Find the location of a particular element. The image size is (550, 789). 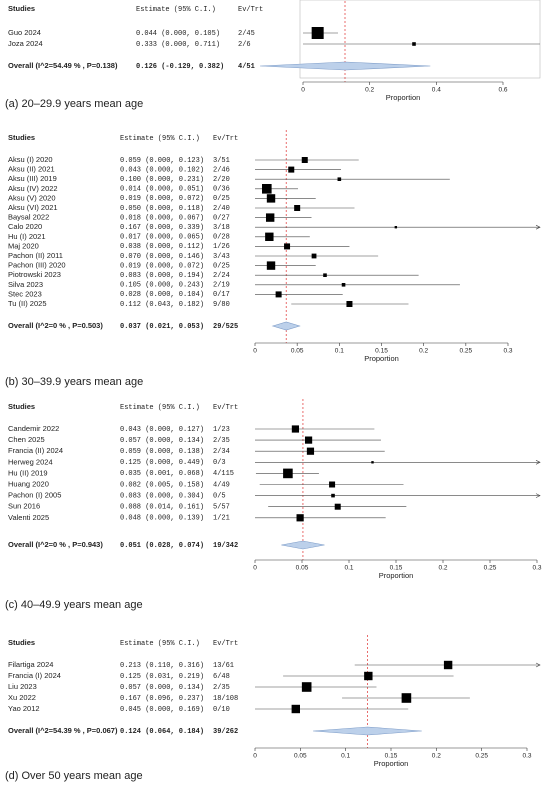

estimate-label: 0.035 (0.001, 0.068) is located at coordinates (162, 474).